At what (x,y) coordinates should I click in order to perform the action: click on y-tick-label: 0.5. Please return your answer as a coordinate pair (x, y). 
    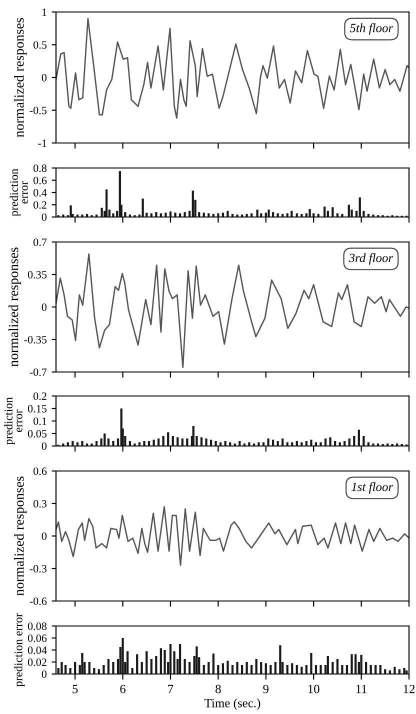
    Looking at the image, I should click on (40, 45).